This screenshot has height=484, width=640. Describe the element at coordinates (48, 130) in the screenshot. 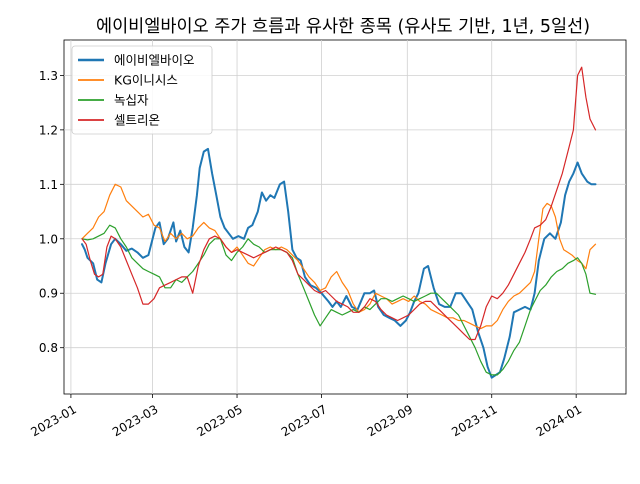

I see `y-tick-label: 1.2` at that location.